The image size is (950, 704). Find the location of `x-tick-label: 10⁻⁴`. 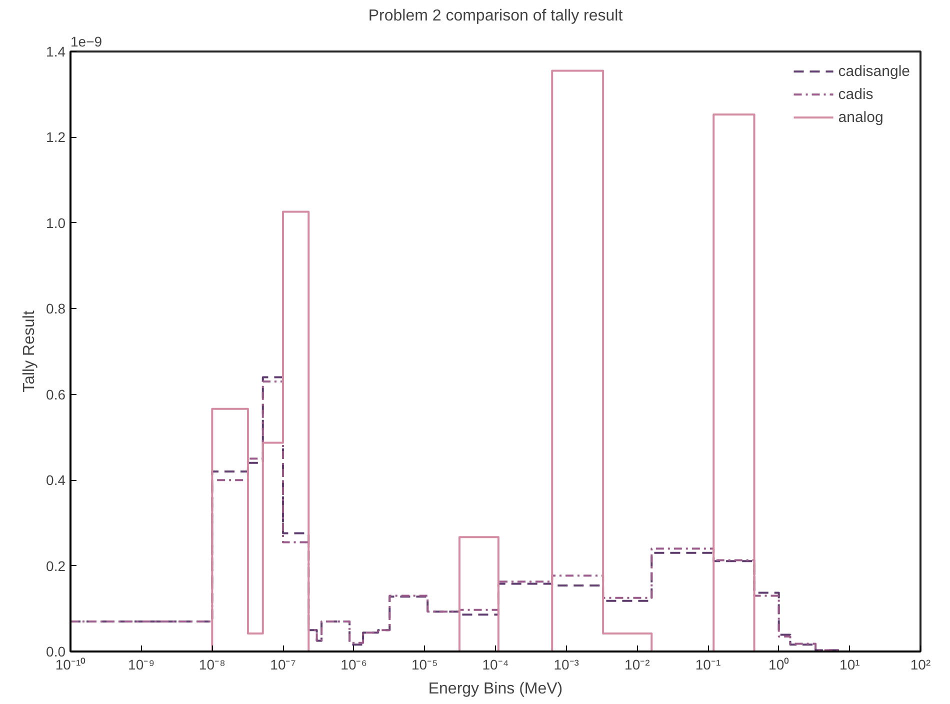

x-tick-label: 10⁻⁴ is located at coordinates (495, 664).